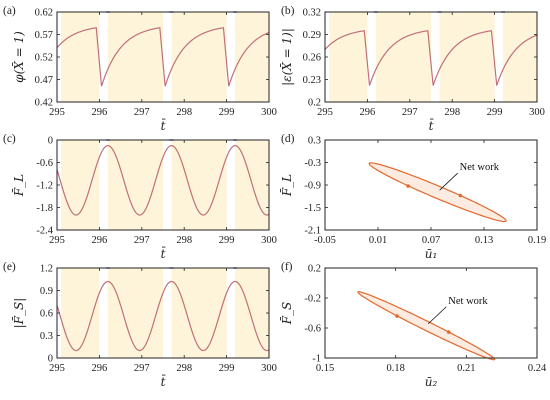 The height and width of the screenshot is (400, 550). I want to click on x-tick-label: 0.19, so click(537, 240).